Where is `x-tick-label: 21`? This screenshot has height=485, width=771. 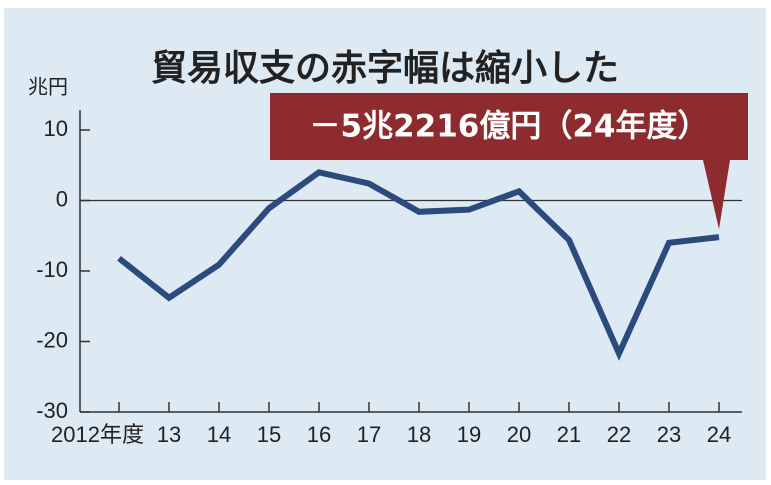 x-tick-label: 21 is located at coordinates (569, 434).